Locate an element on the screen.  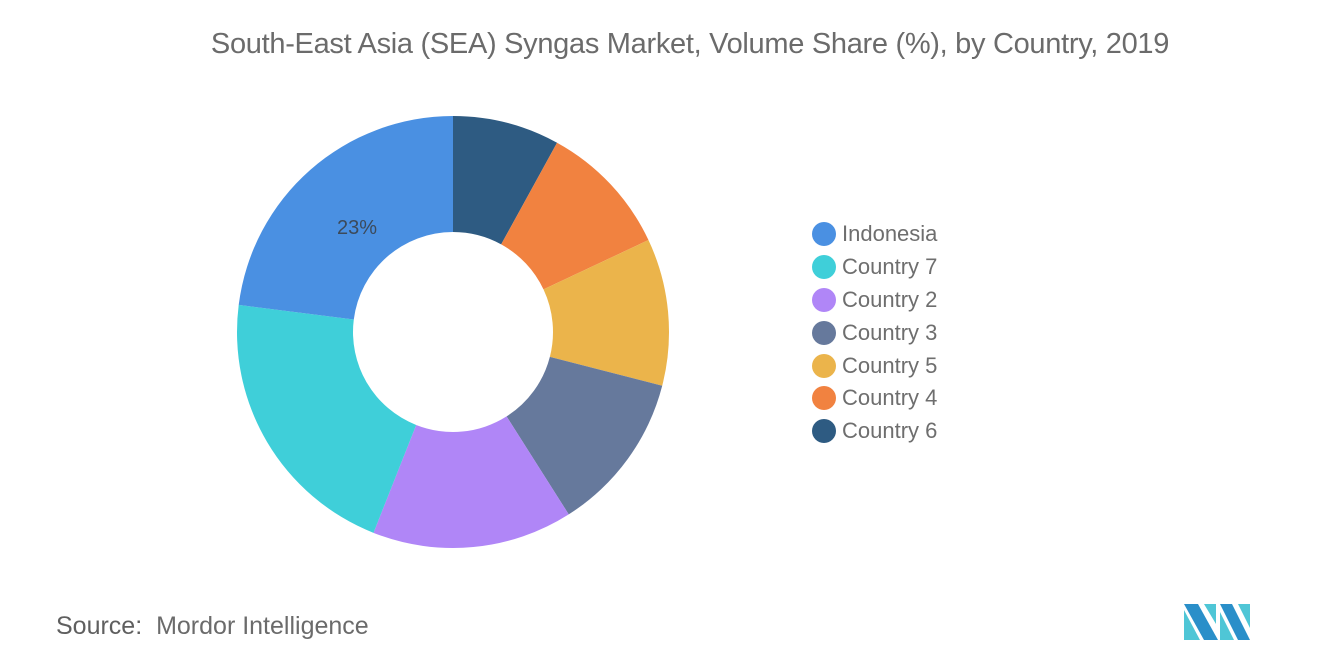
legend-item-country-4: Country 4 is located at coordinates (874, 398).